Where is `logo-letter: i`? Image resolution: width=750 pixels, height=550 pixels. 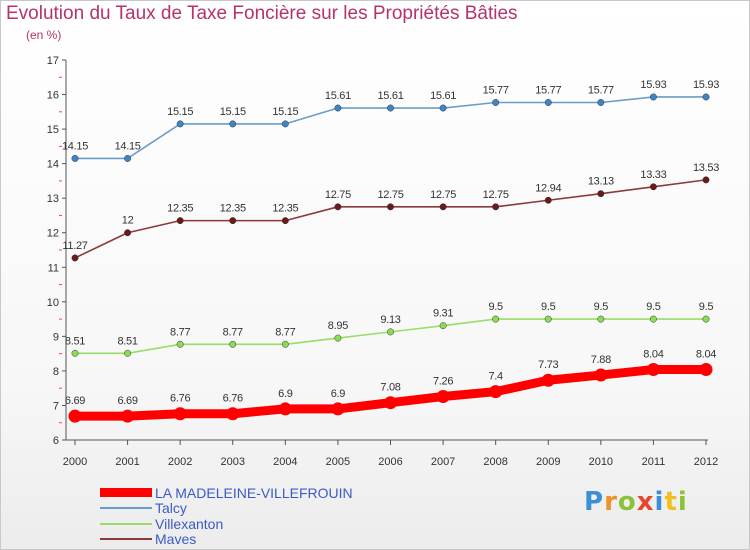
logo-letter: i is located at coordinates (682, 502).